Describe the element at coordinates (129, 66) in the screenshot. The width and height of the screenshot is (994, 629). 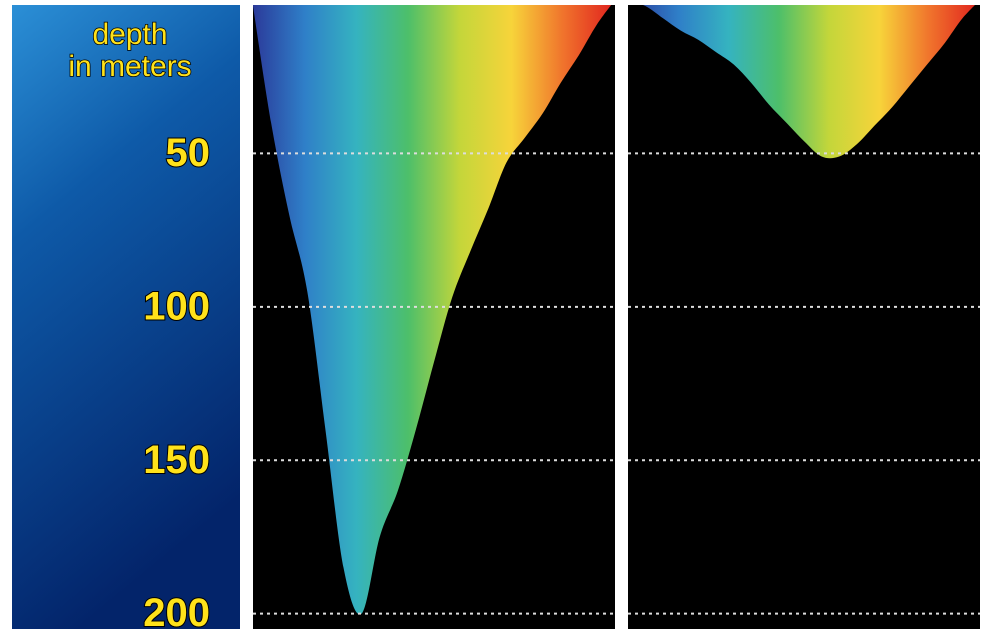
I see `axis-label: in meters` at that location.